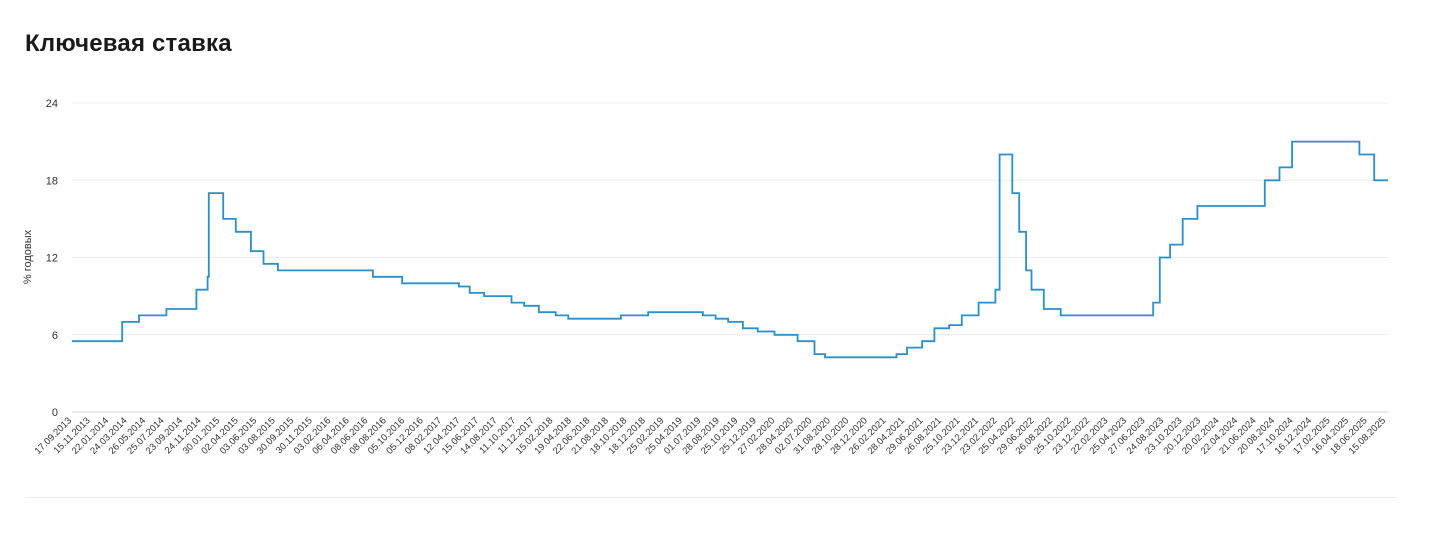 The width and height of the screenshot is (1430, 533). What do you see at coordinates (55, 336) in the screenshot?
I see `y-tick-label: 6` at bounding box center [55, 336].